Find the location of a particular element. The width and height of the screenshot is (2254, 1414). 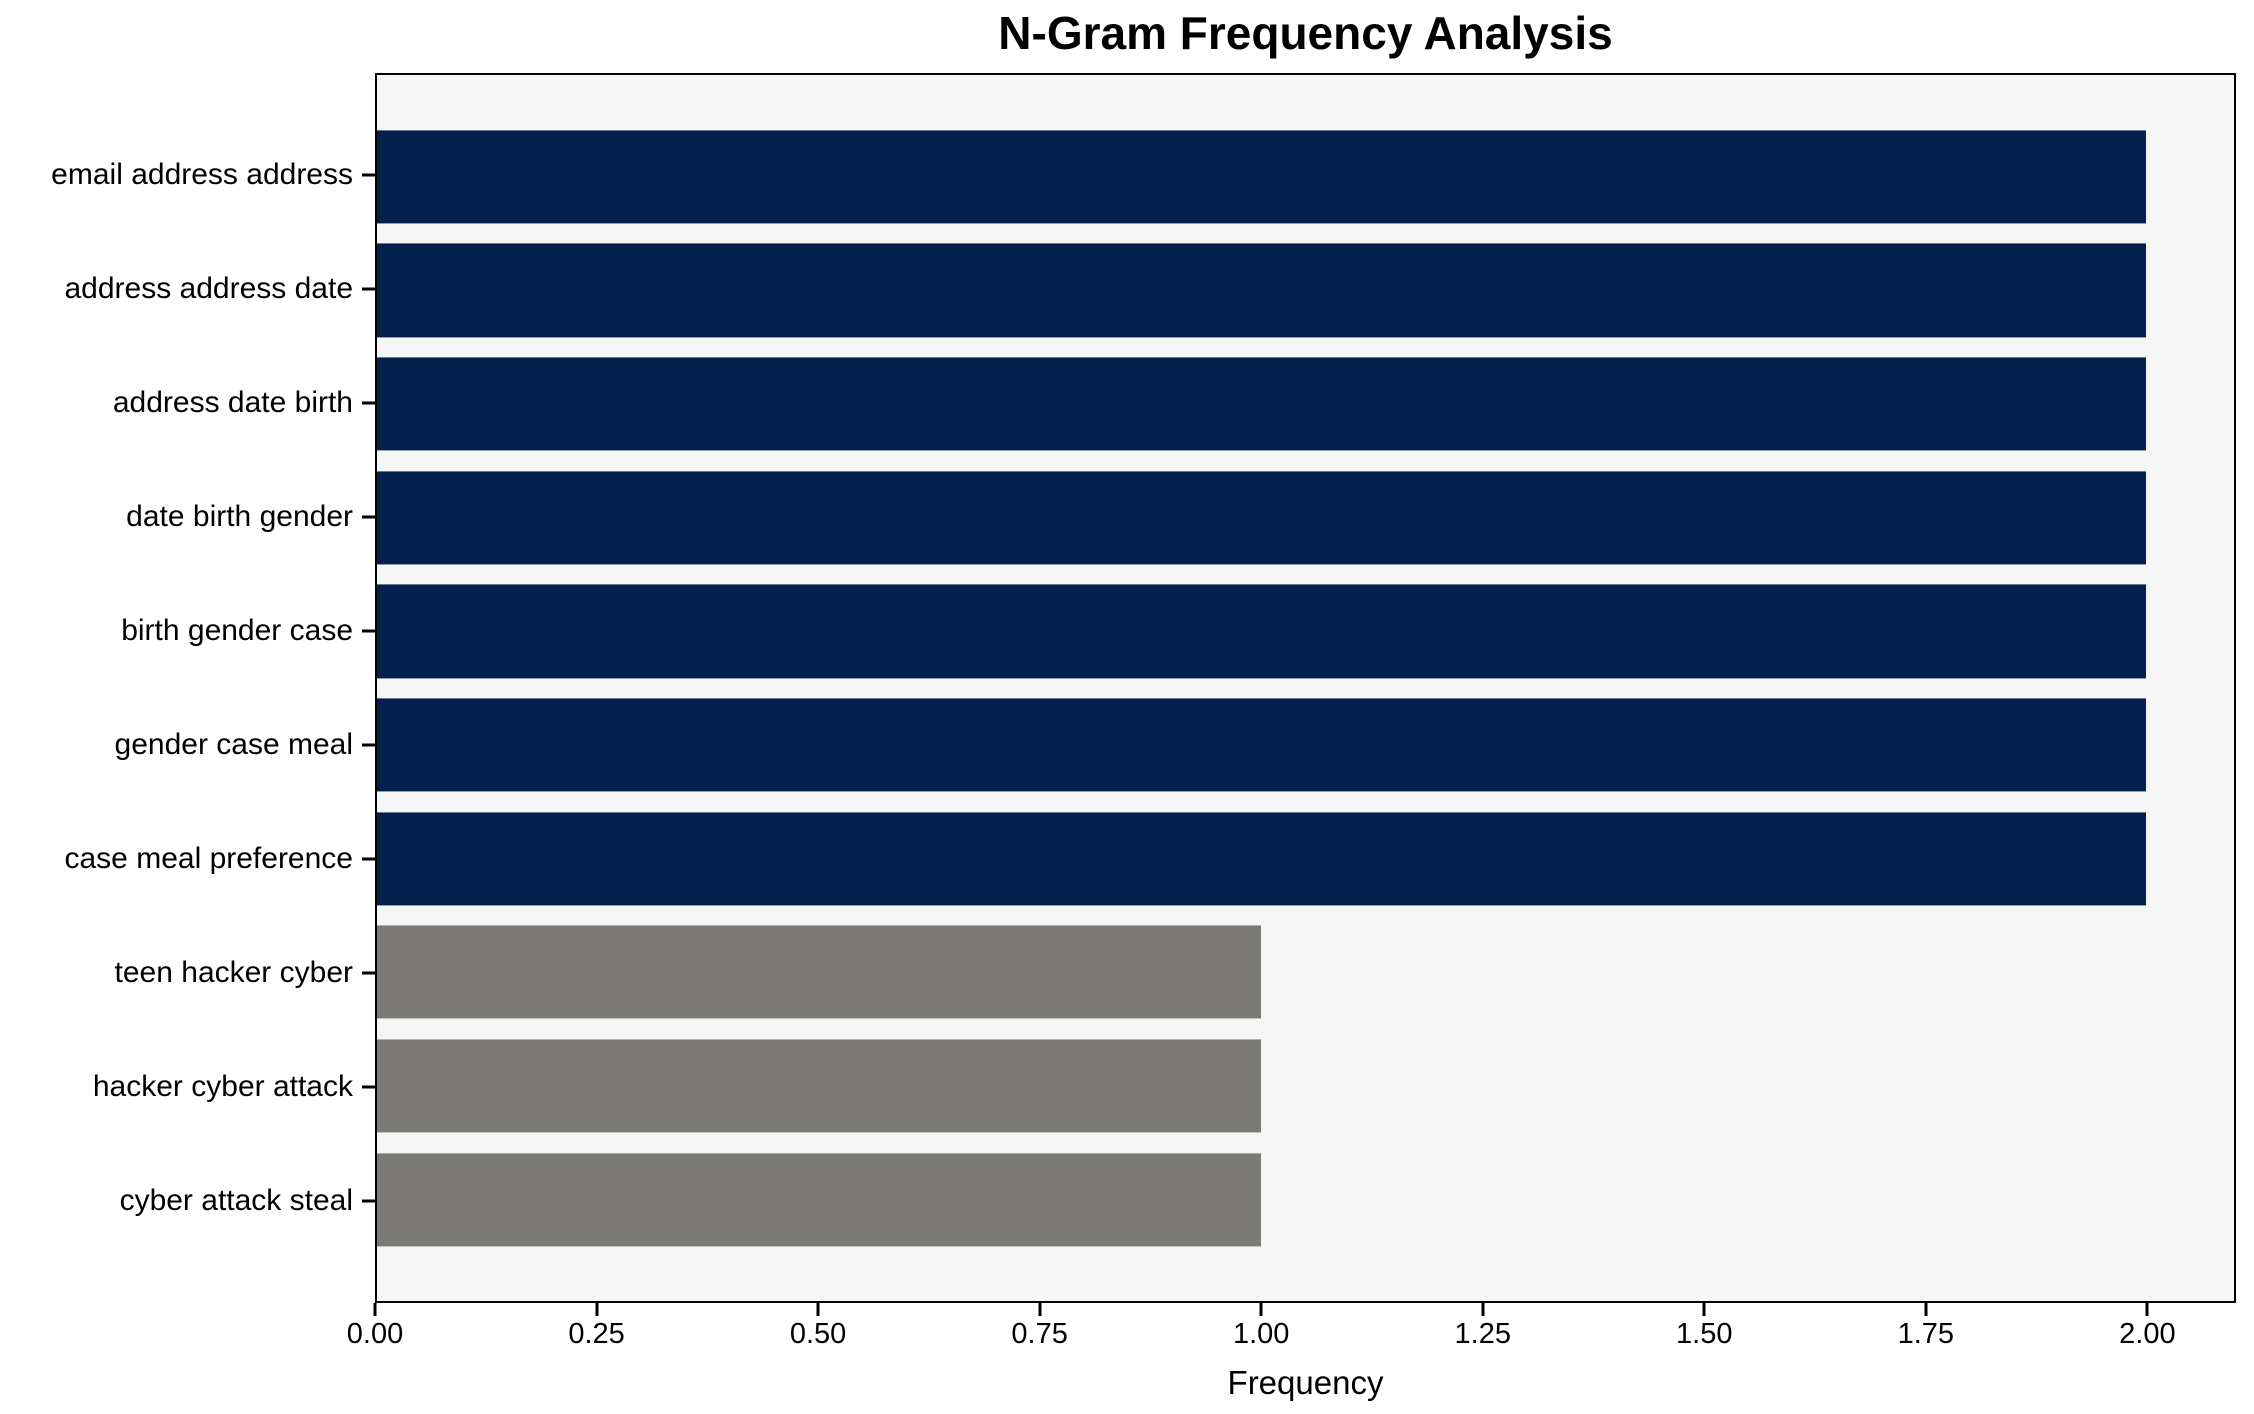

y-tick-label: case meal preference is located at coordinates (209, 859).